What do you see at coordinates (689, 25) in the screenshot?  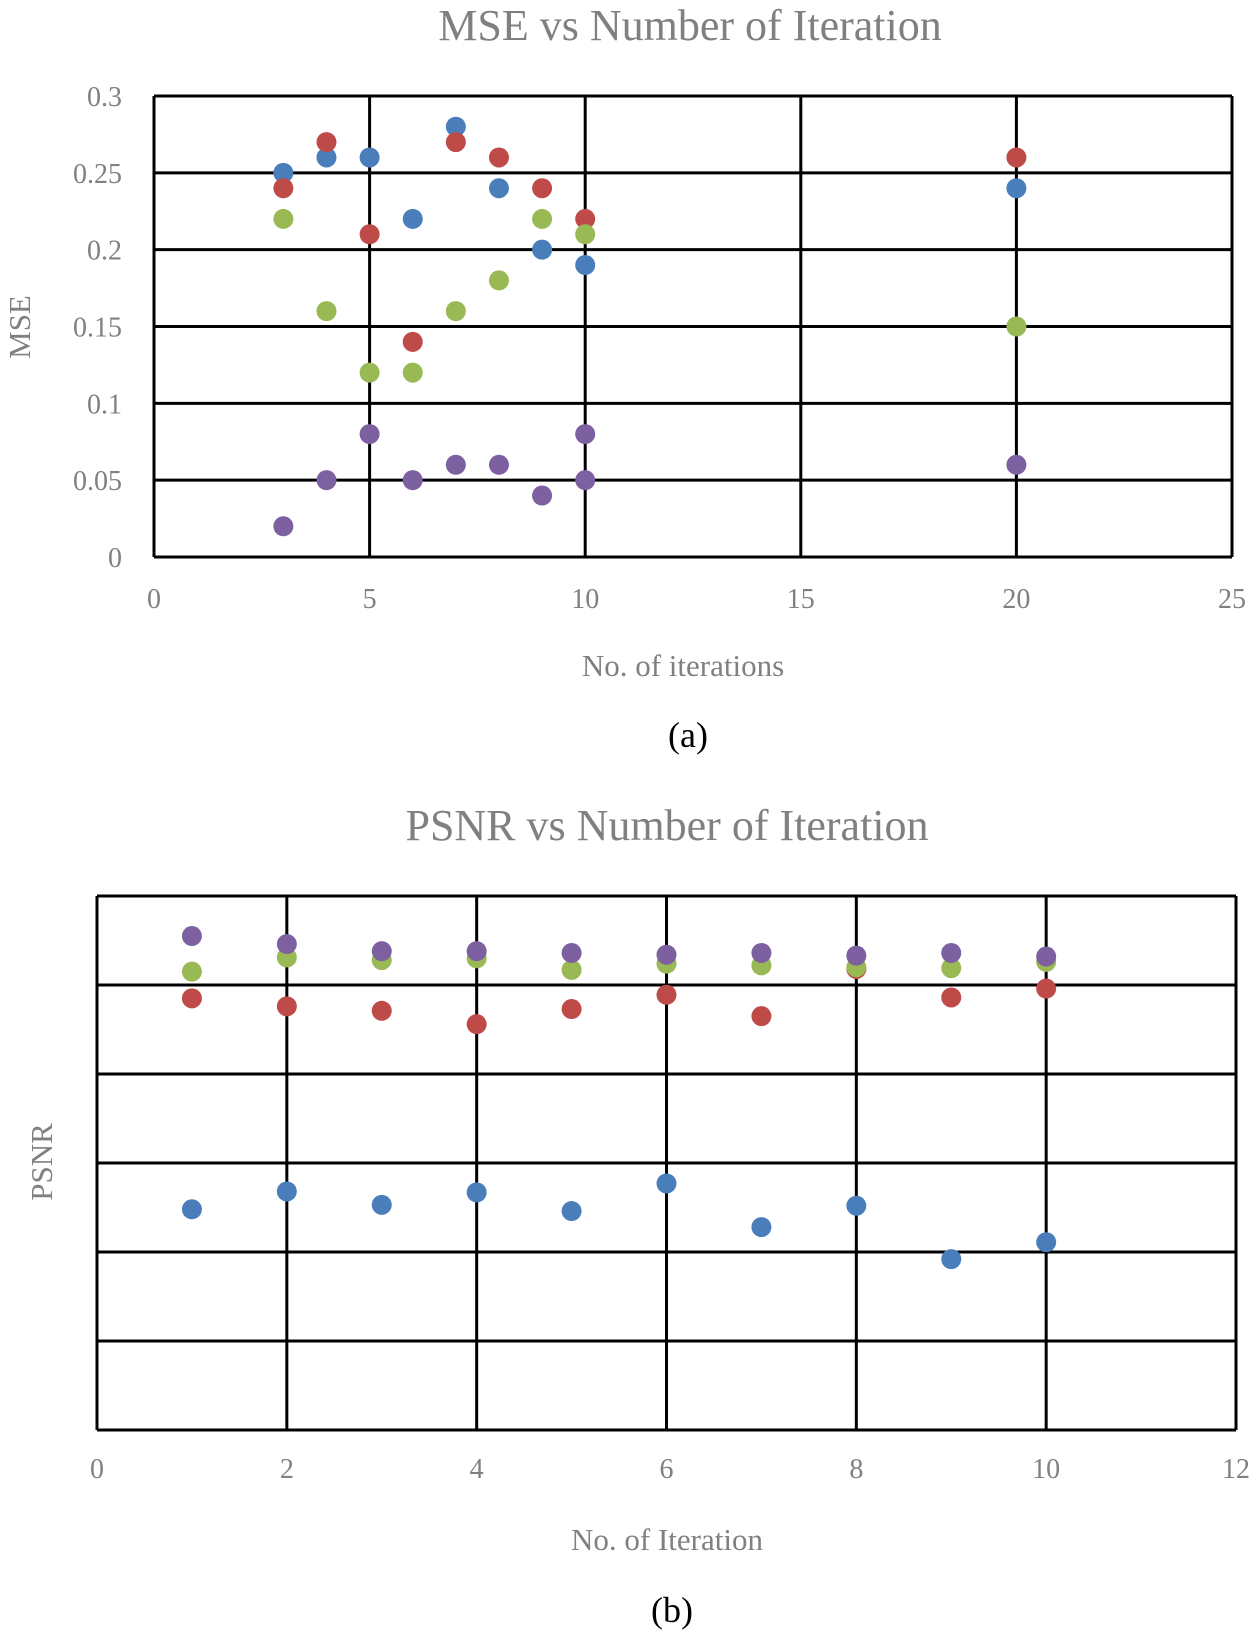 I see `mse-chart-title: MSE vs Number of Iteration` at bounding box center [689, 25].